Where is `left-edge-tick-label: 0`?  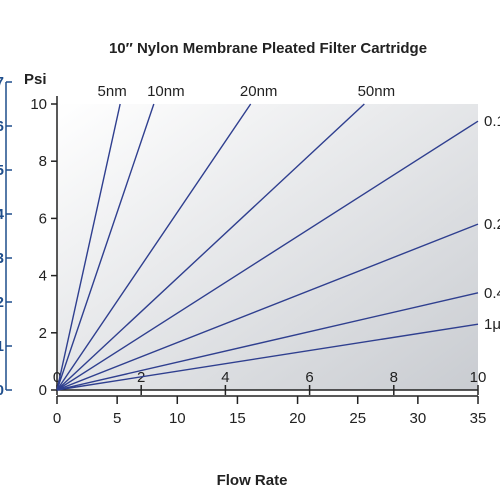 left-edge-tick-label: 0 is located at coordinates (2, 390).